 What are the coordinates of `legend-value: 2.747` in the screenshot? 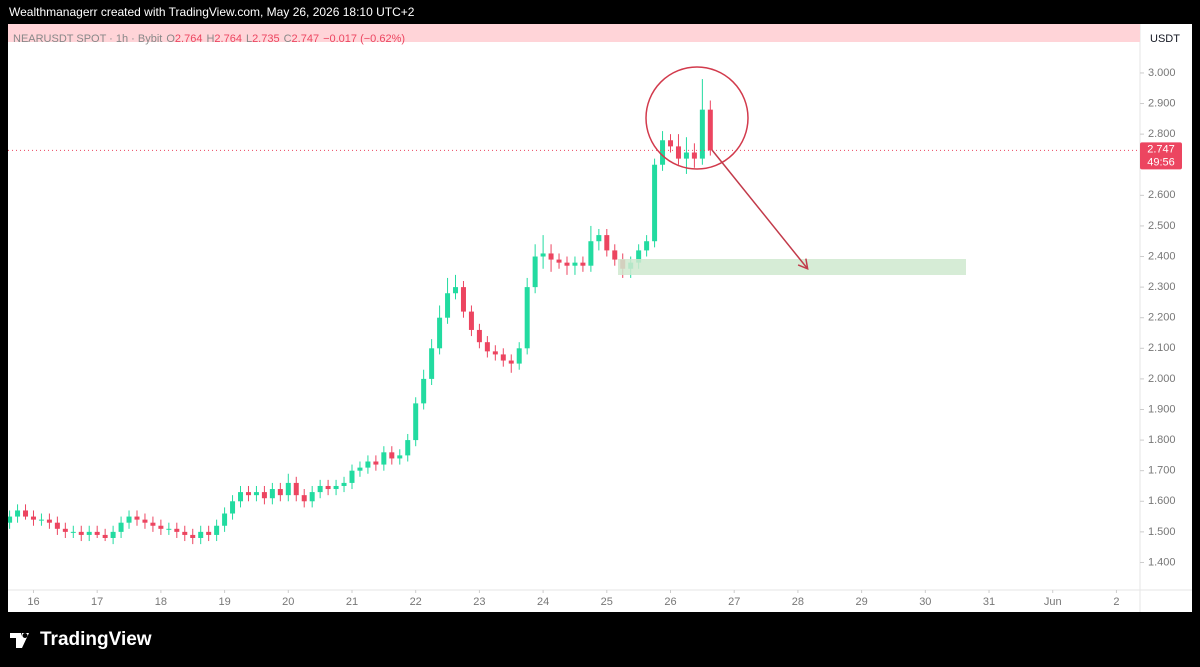 It's located at (306, 39).